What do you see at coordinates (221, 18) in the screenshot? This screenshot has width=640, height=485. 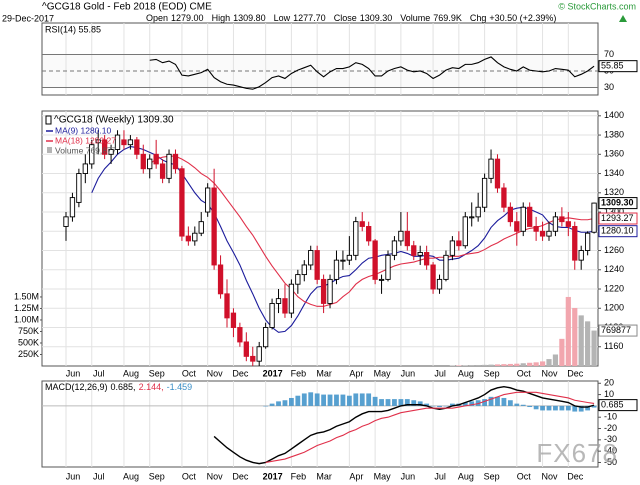 I see `quote-label: High` at bounding box center [221, 18].